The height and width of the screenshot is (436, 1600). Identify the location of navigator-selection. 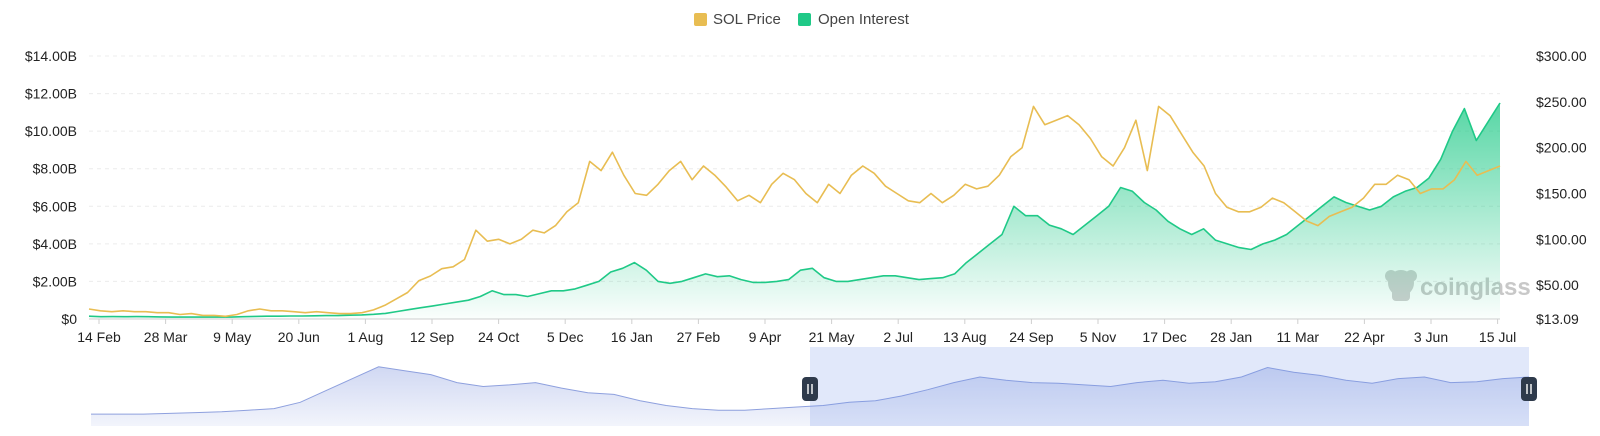
(1169, 386).